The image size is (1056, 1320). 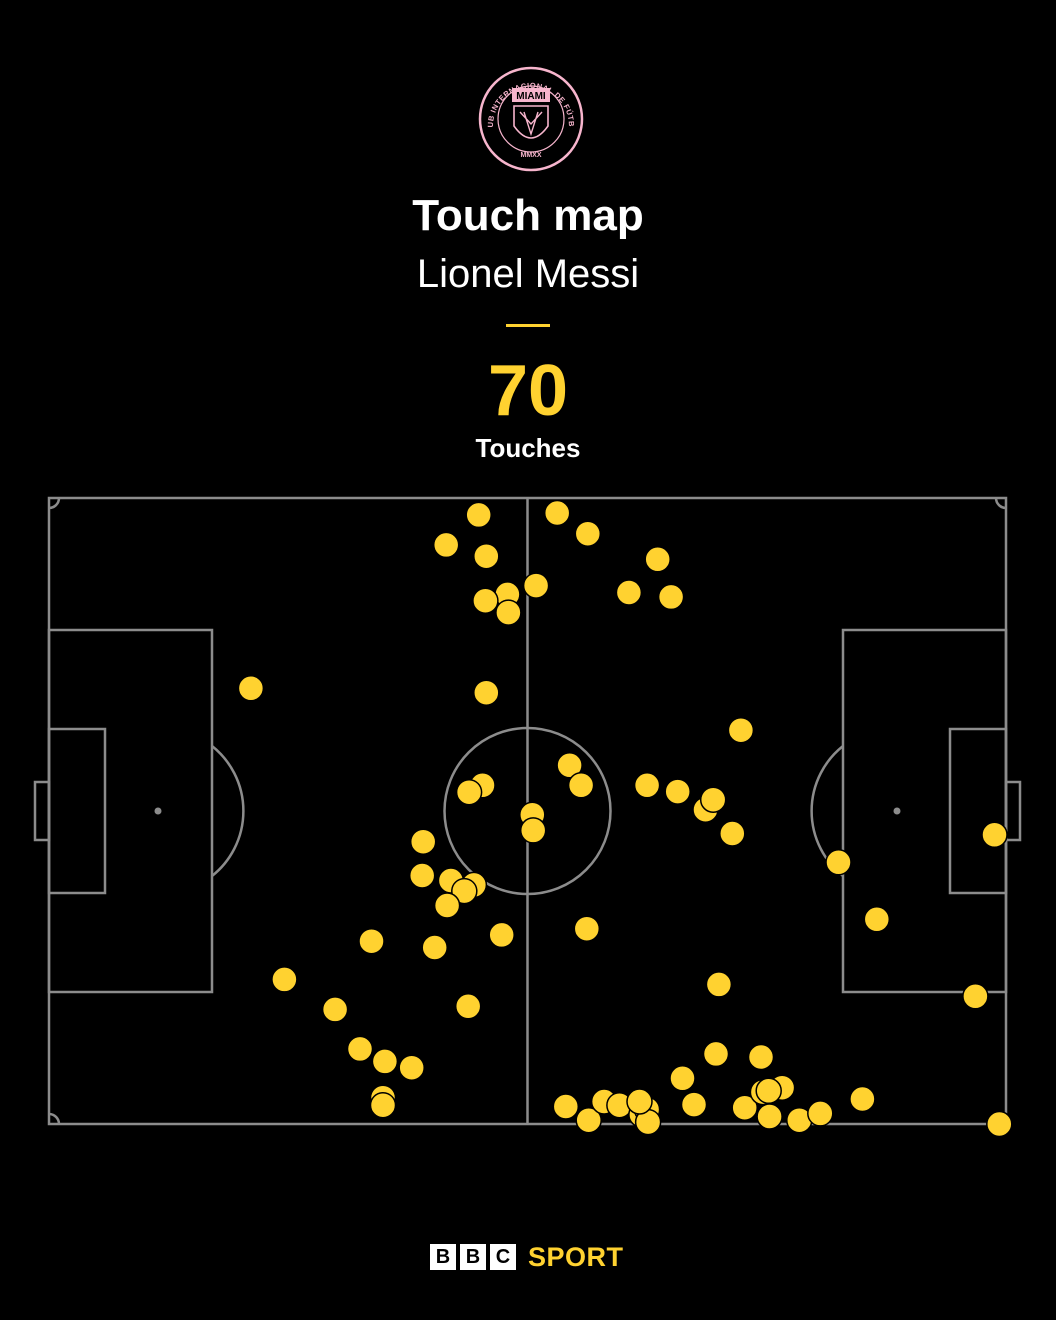 What do you see at coordinates (528, 391) in the screenshot?
I see `touch-count: 70` at bounding box center [528, 391].